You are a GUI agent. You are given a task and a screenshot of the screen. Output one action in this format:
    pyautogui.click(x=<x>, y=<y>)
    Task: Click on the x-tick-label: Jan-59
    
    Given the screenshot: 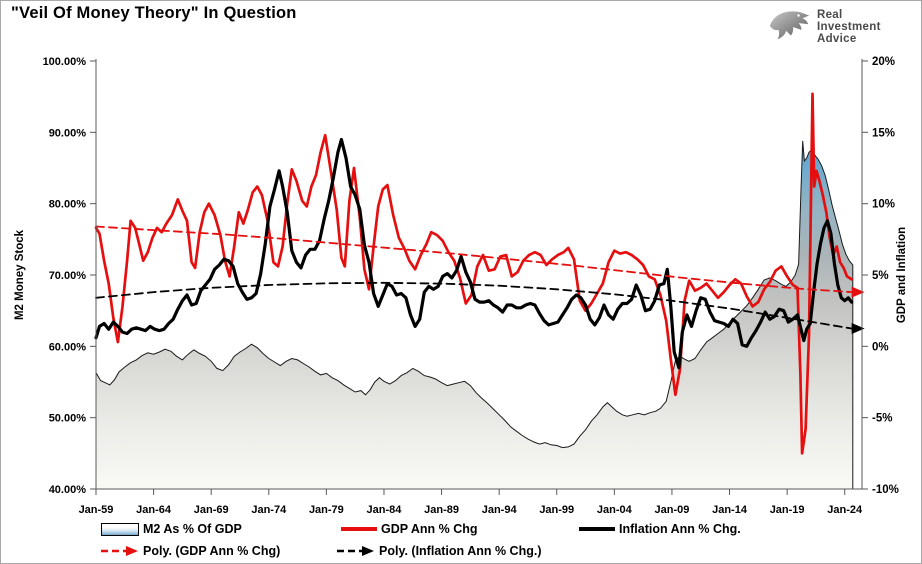 What is the action you would take?
    pyautogui.click(x=96, y=510)
    